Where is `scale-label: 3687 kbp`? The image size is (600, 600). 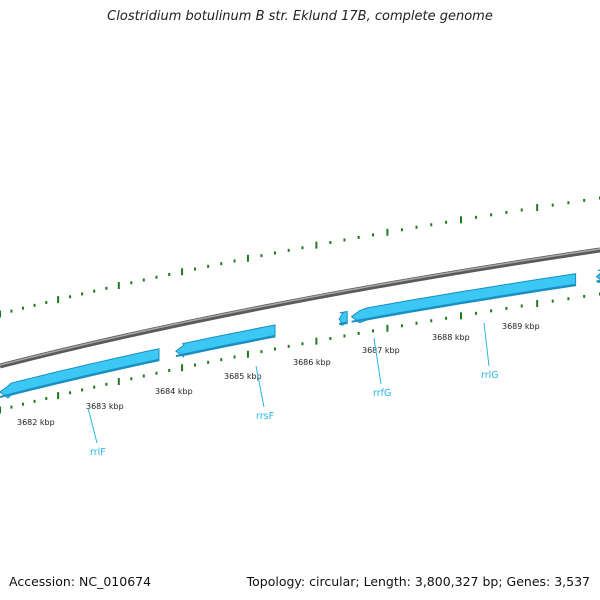
scale-label: 3687 kbp is located at coordinates (381, 350).